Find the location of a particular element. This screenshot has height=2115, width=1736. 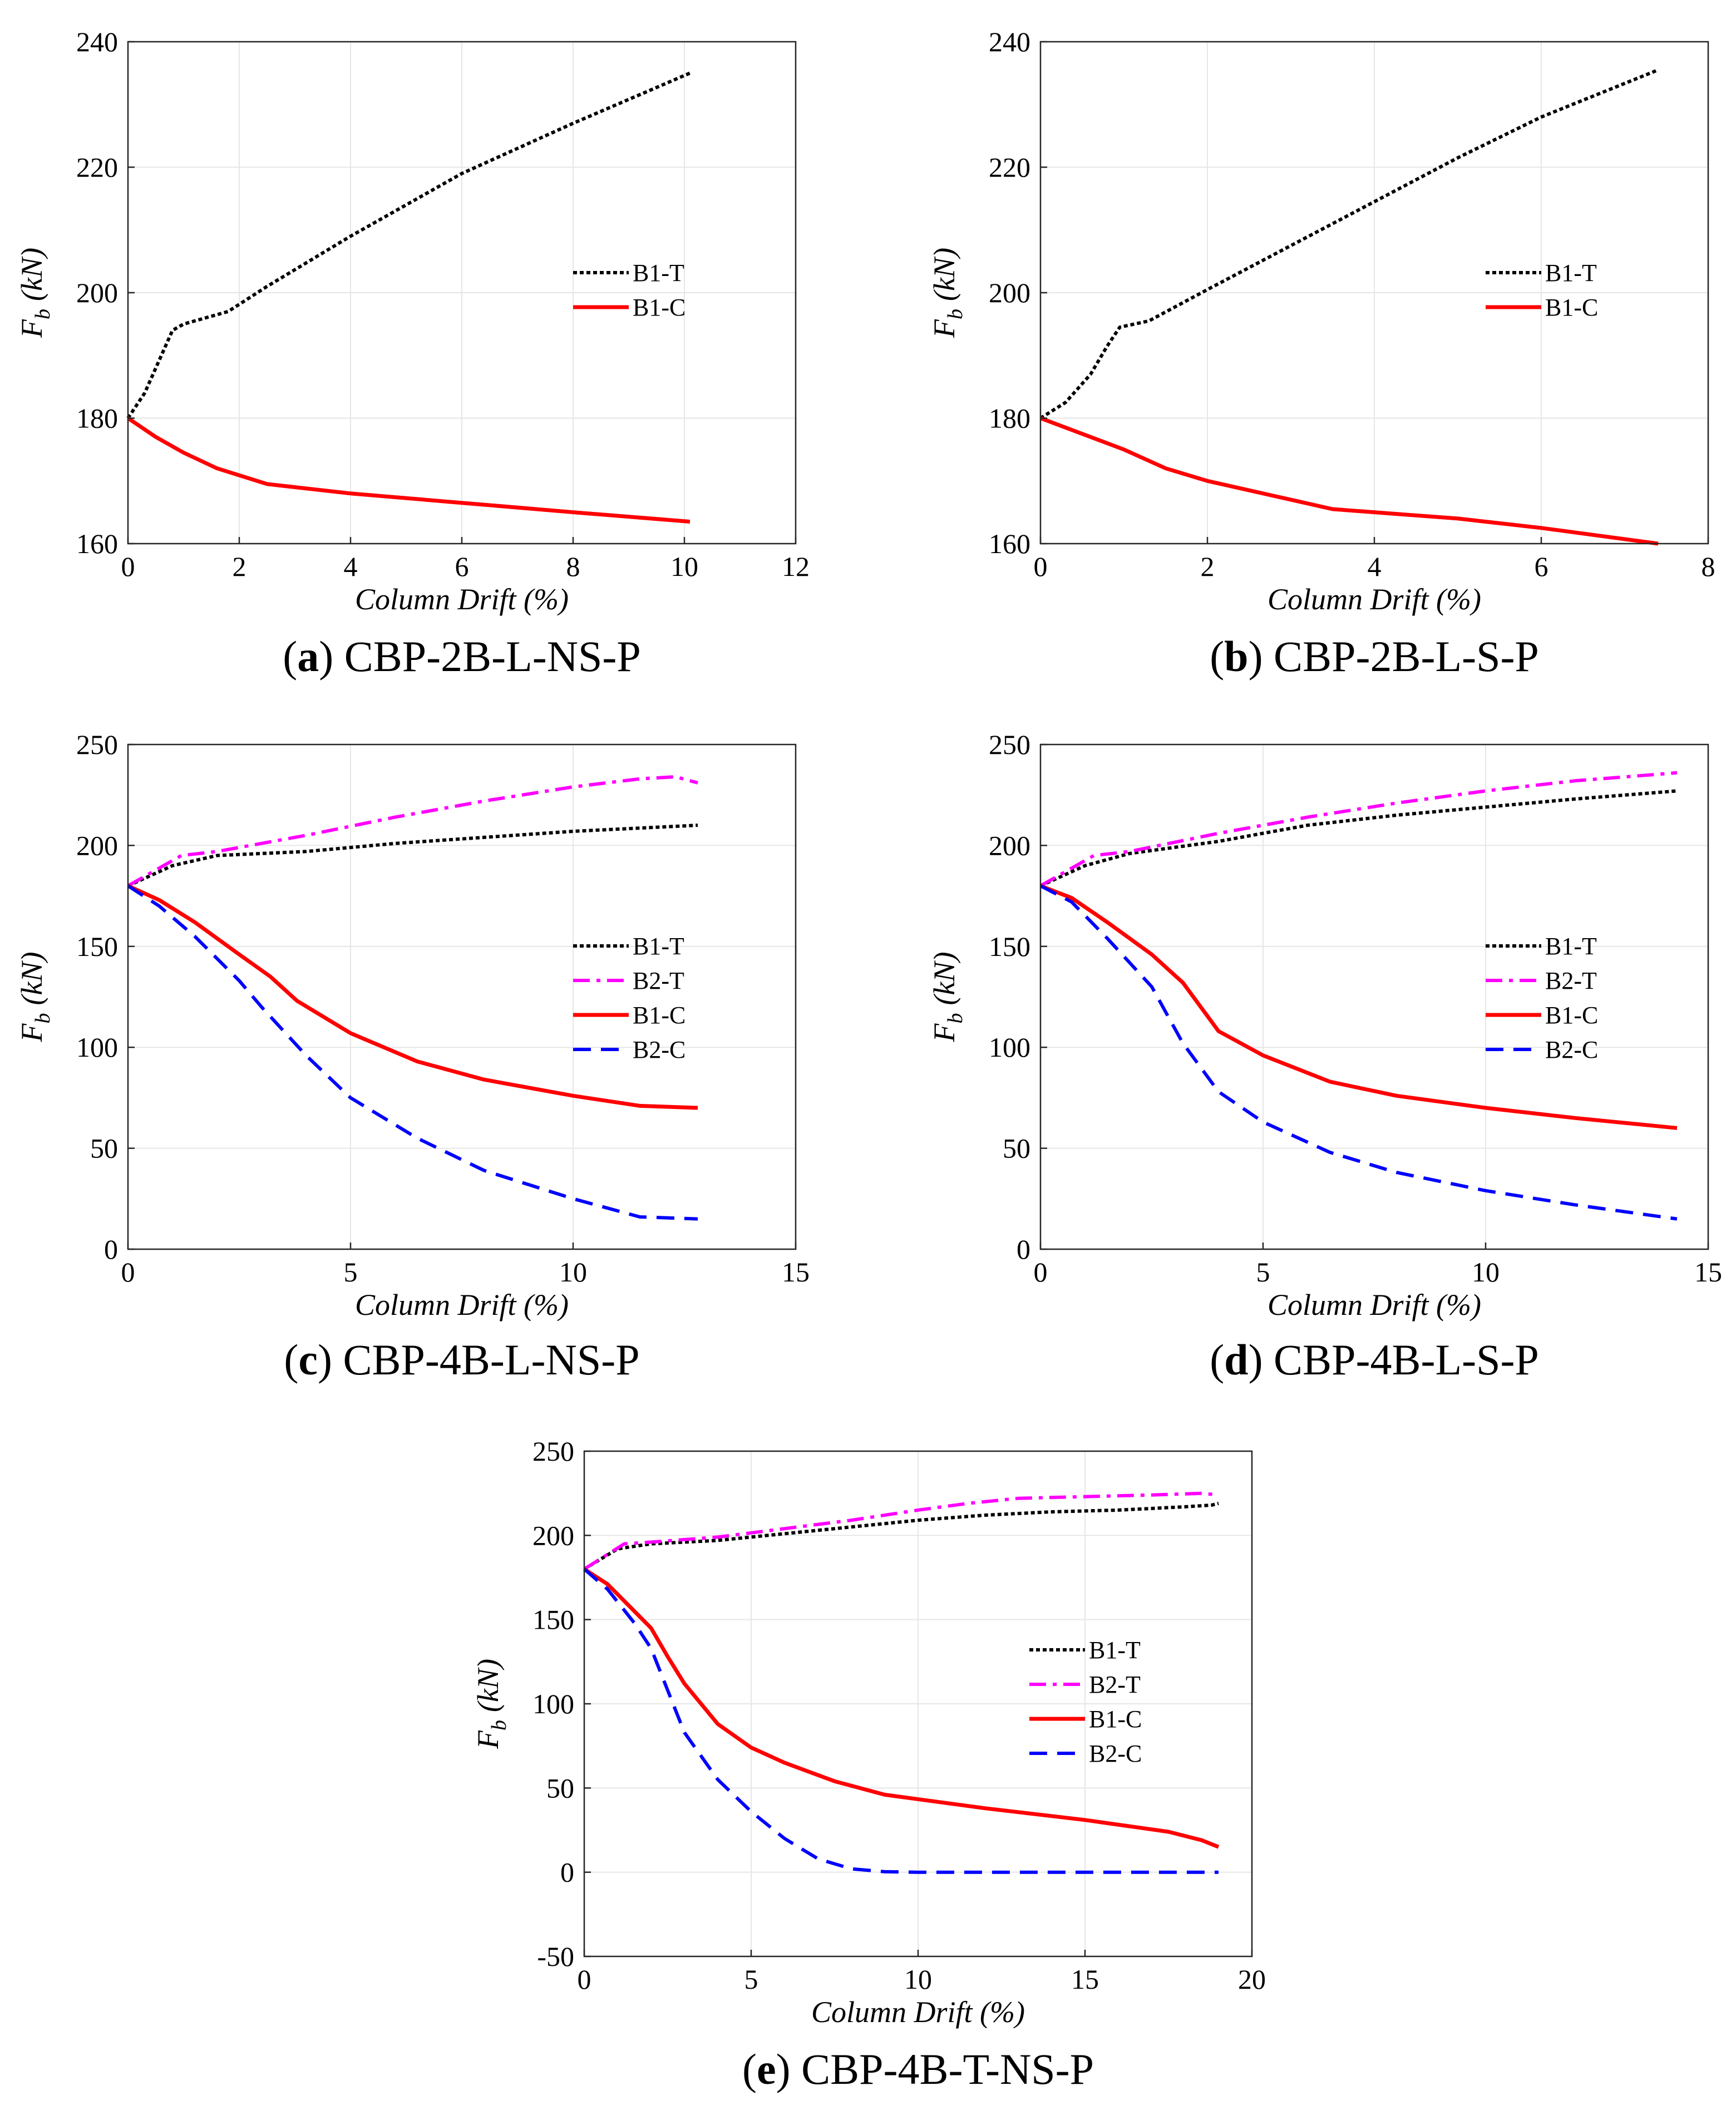

y-tick-label: 100 is located at coordinates (97, 1047).